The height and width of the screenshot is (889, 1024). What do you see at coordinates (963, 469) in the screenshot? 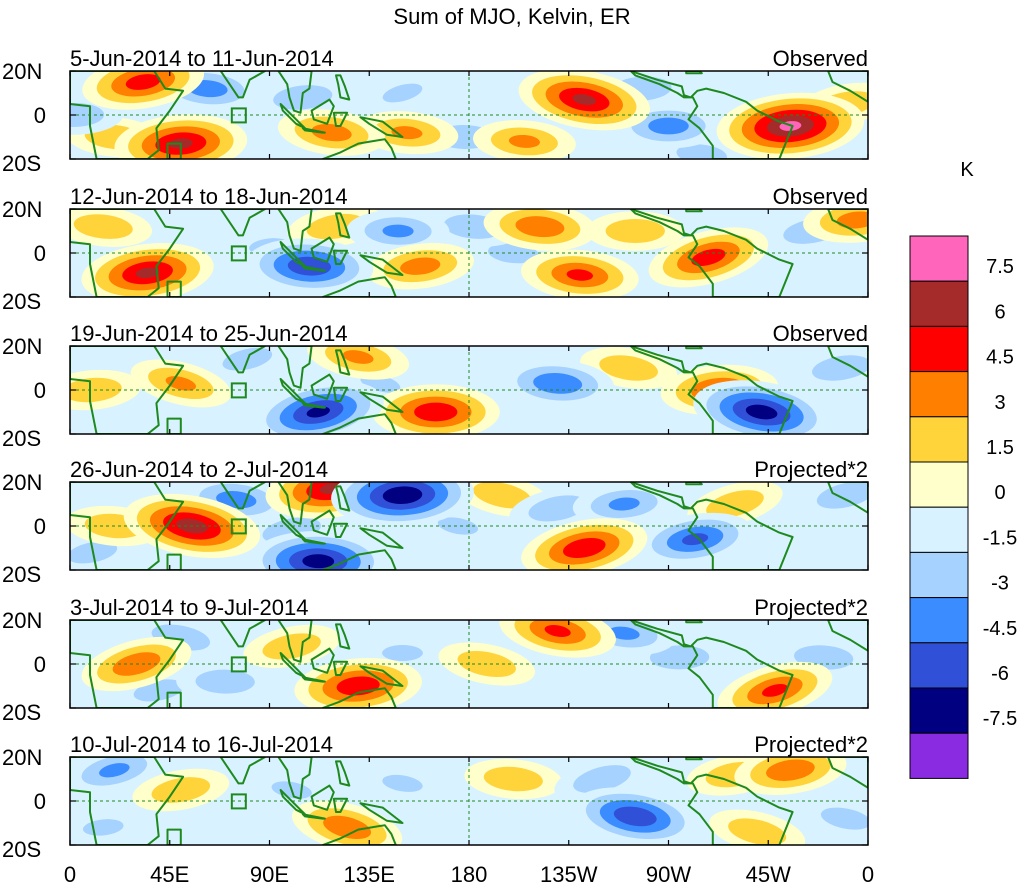
I see `colorbar: 7.5 6 4.5 3 1.5 0 -1.5 -3 -4.5 -6 -7.5 K` at bounding box center [963, 469].